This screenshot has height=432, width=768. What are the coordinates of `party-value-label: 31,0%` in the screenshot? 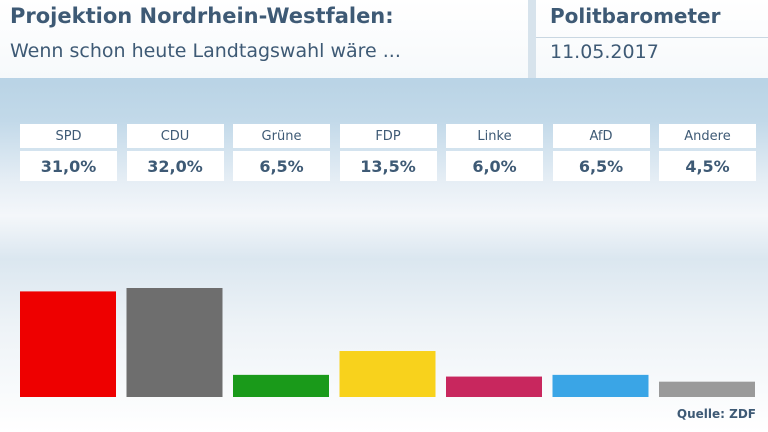 It's located at (68, 166).